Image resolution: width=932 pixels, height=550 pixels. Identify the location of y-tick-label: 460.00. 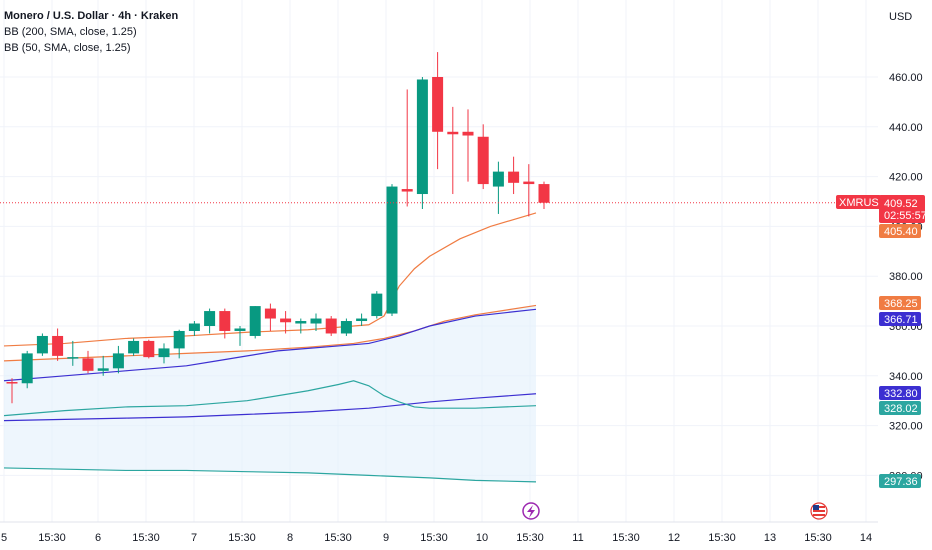
(906, 78).